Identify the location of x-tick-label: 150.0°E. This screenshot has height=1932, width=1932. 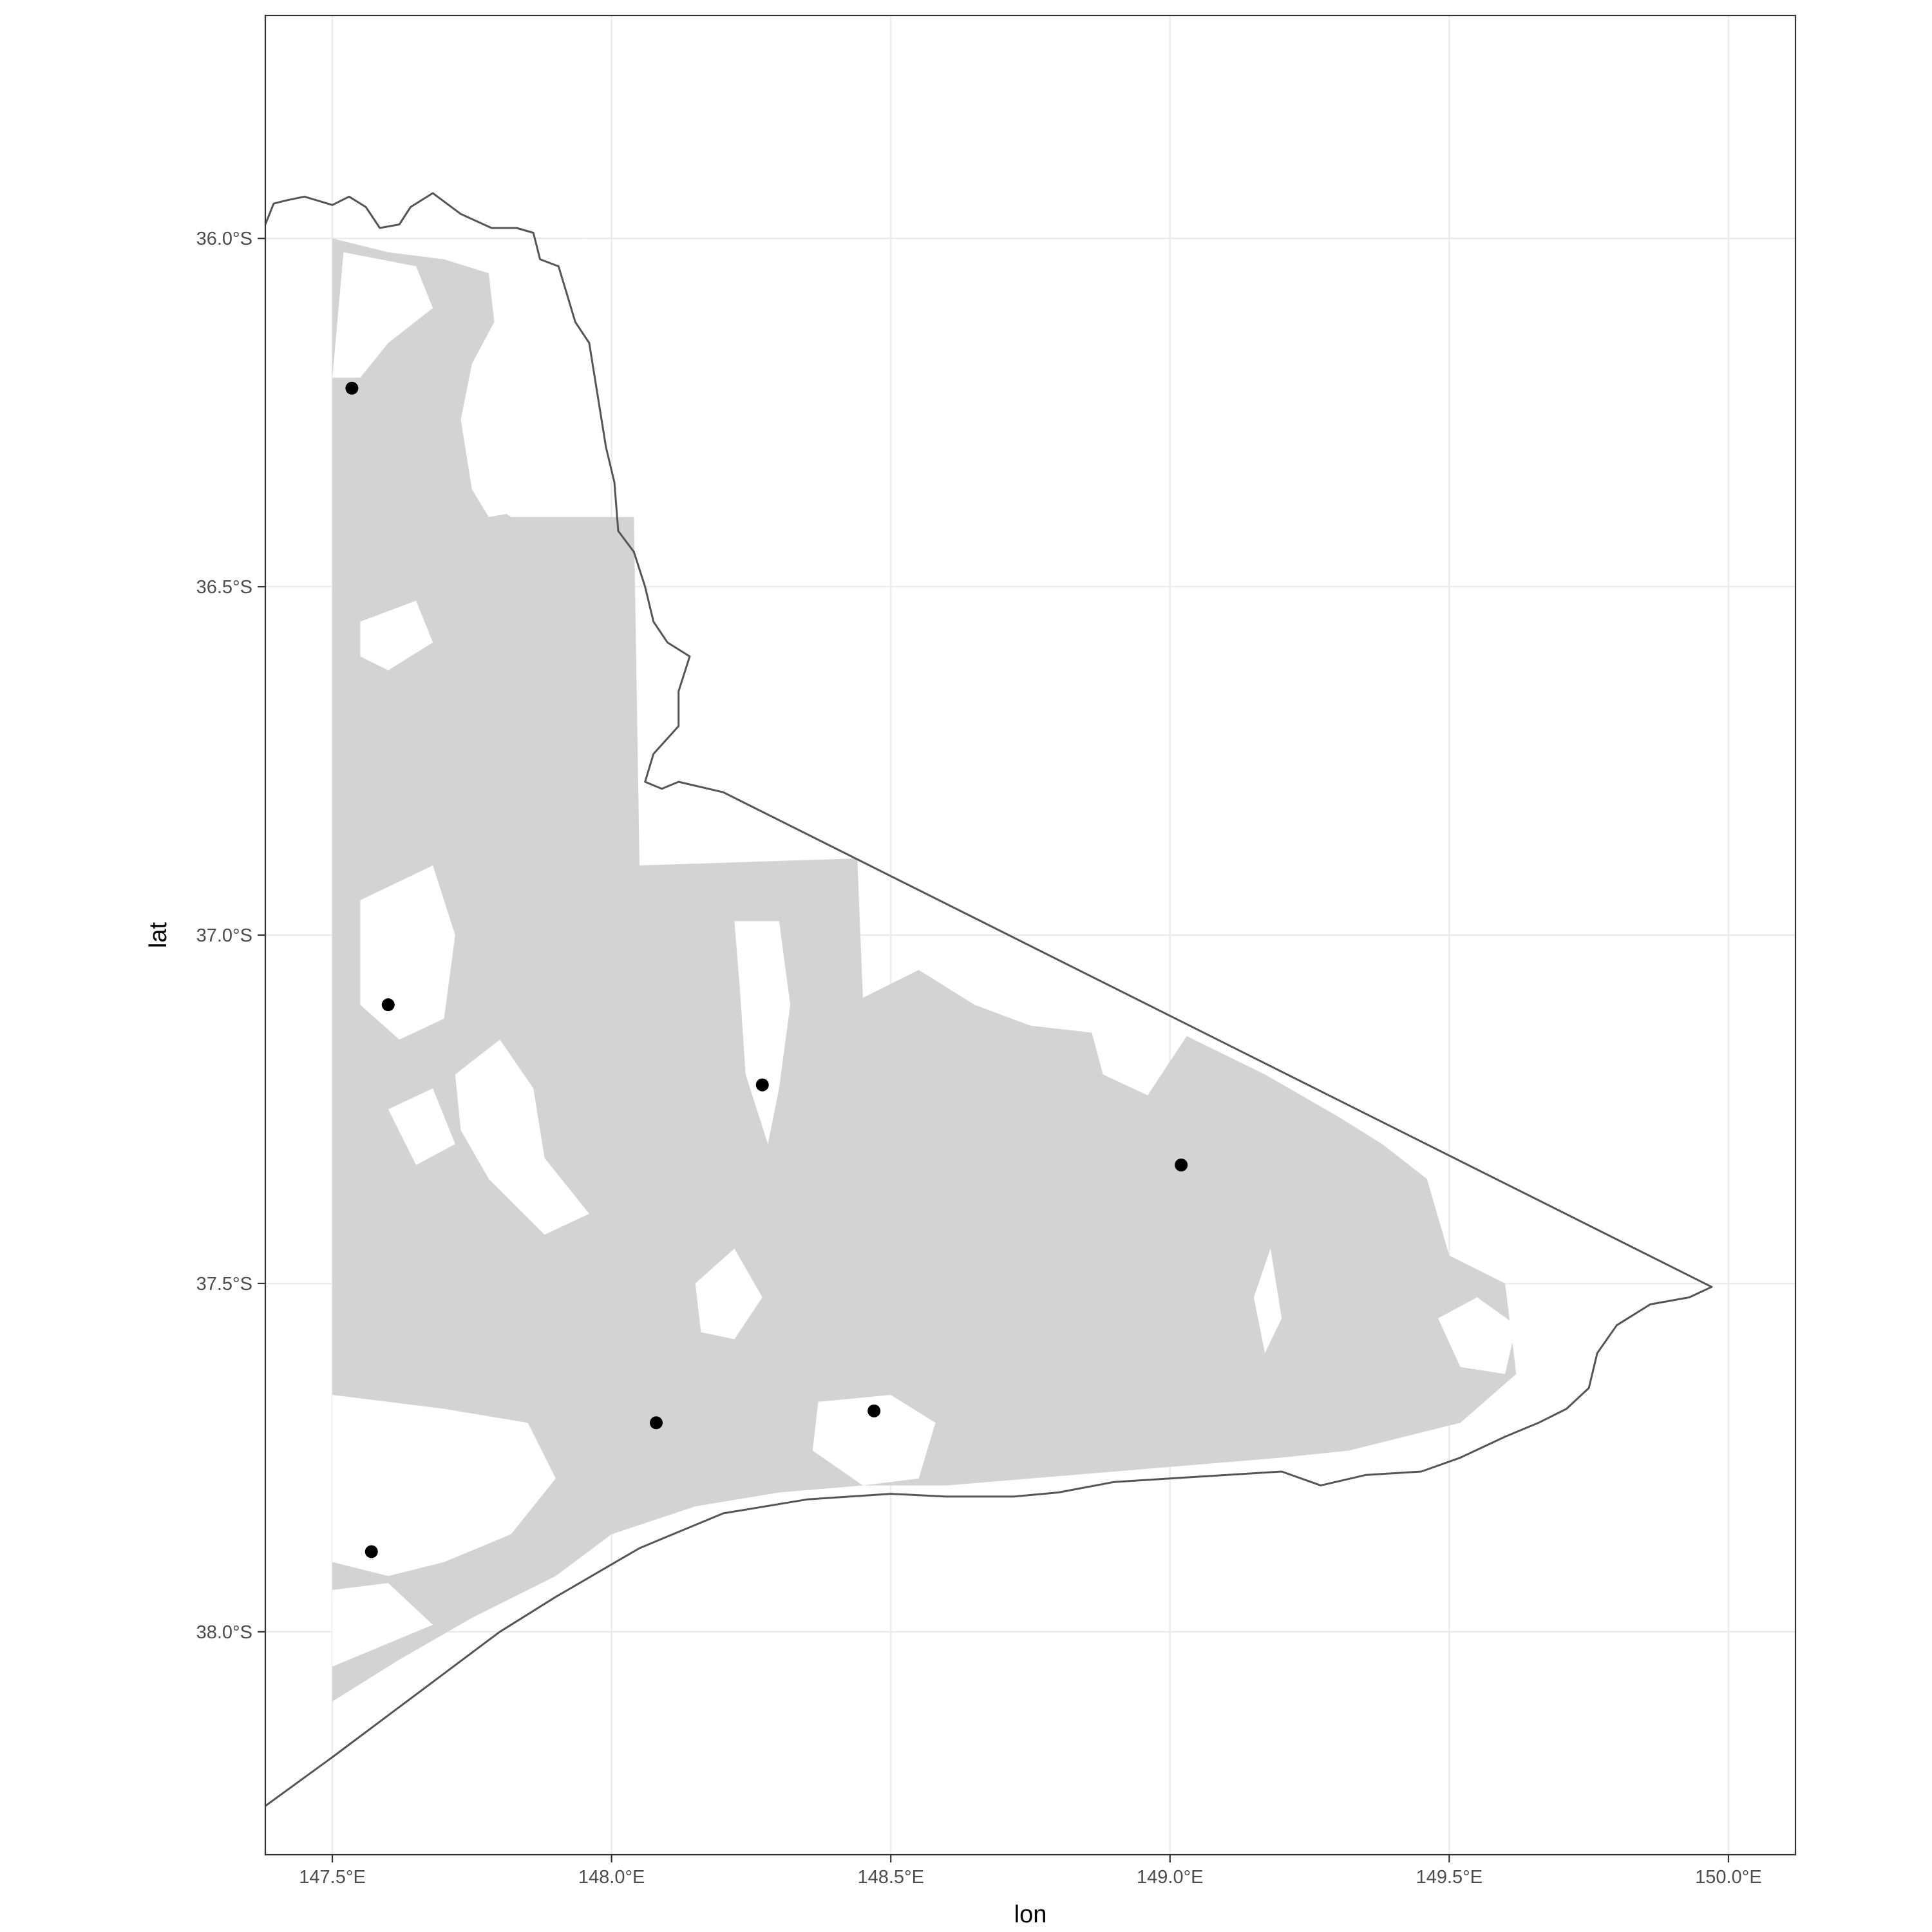
(1729, 1878).